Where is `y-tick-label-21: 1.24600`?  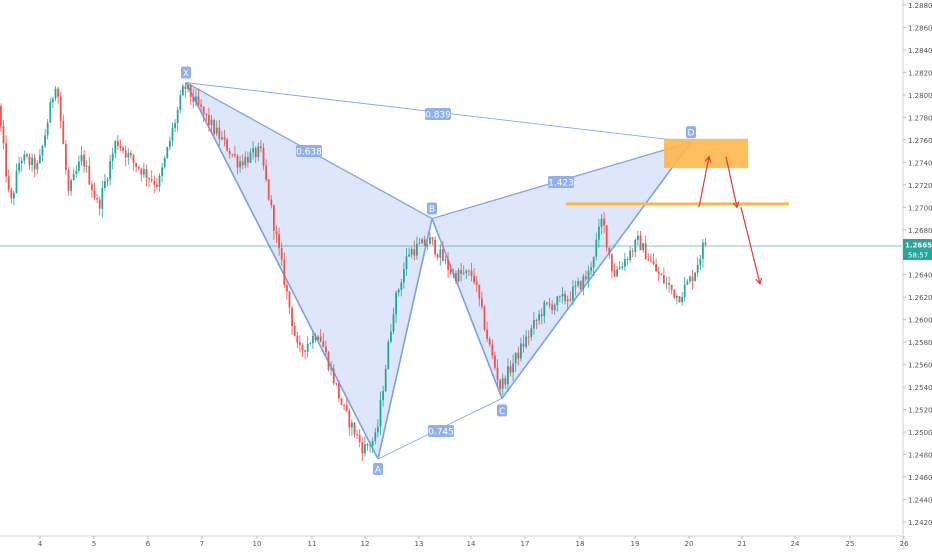 y-tick-label-21: 1.24600 is located at coordinates (920, 478).